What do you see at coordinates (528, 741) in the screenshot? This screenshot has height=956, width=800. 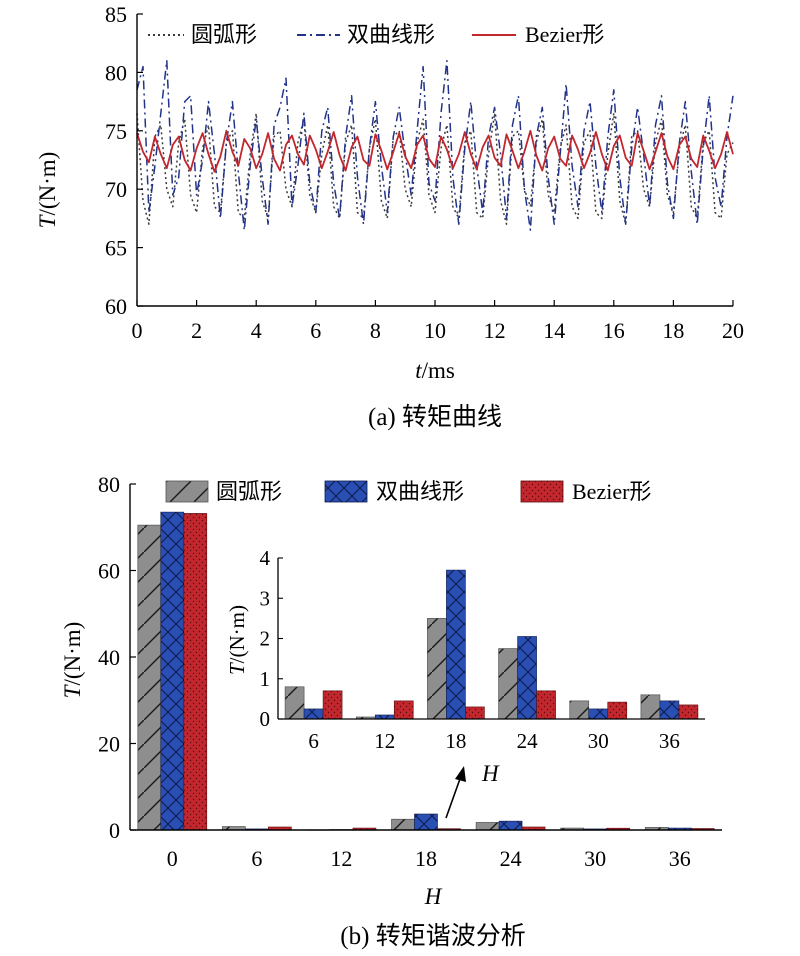 I see `inset-x-tick-label: 24` at bounding box center [528, 741].